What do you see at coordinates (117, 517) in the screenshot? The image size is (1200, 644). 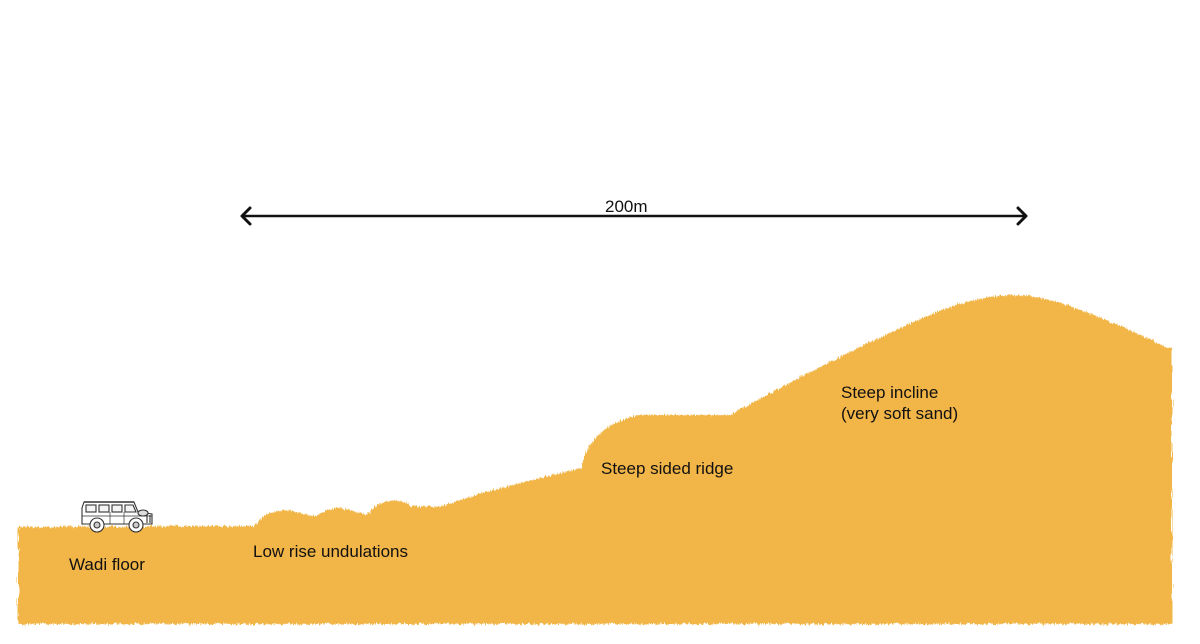 I see `land-rover-icon` at bounding box center [117, 517].